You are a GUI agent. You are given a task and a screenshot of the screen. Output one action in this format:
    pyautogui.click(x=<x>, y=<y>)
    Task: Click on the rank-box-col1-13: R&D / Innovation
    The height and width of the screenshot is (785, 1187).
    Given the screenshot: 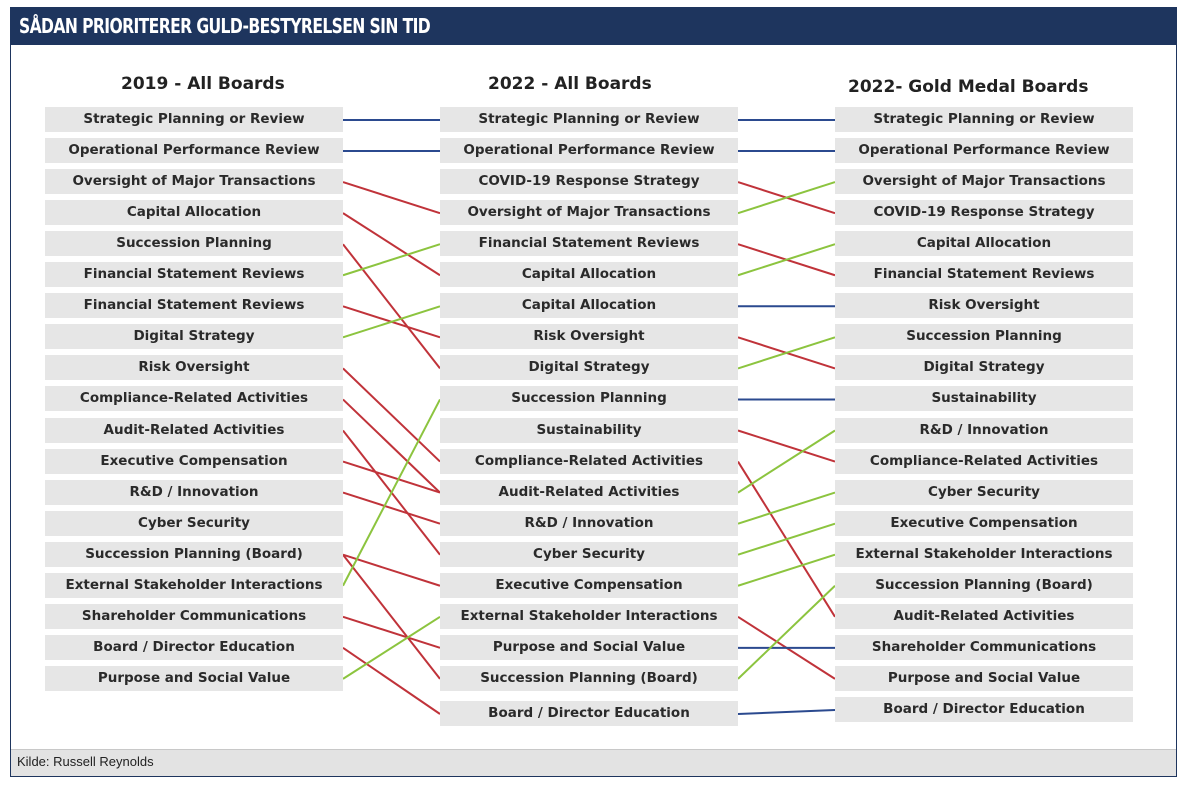 What is the action you would take?
    pyautogui.click(x=194, y=492)
    